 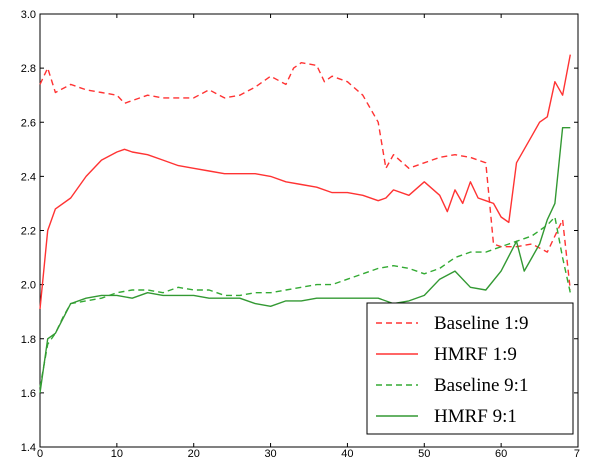 I want to click on y-tick-label: 2.0, so click(x=28, y=286).